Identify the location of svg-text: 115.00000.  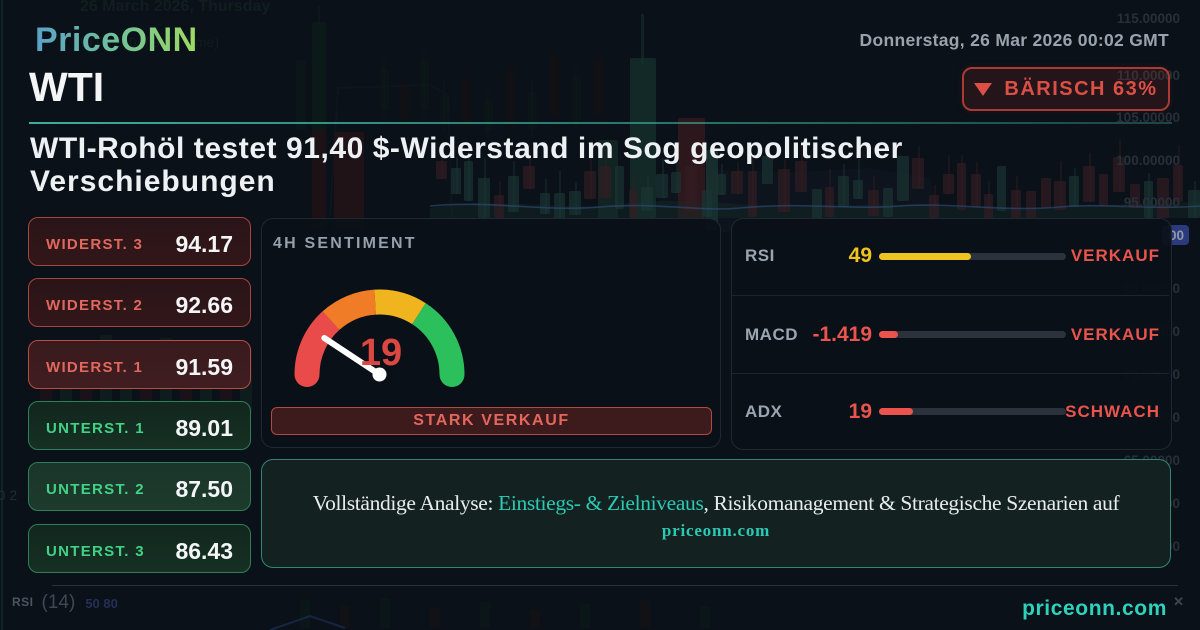
(1148, 18).